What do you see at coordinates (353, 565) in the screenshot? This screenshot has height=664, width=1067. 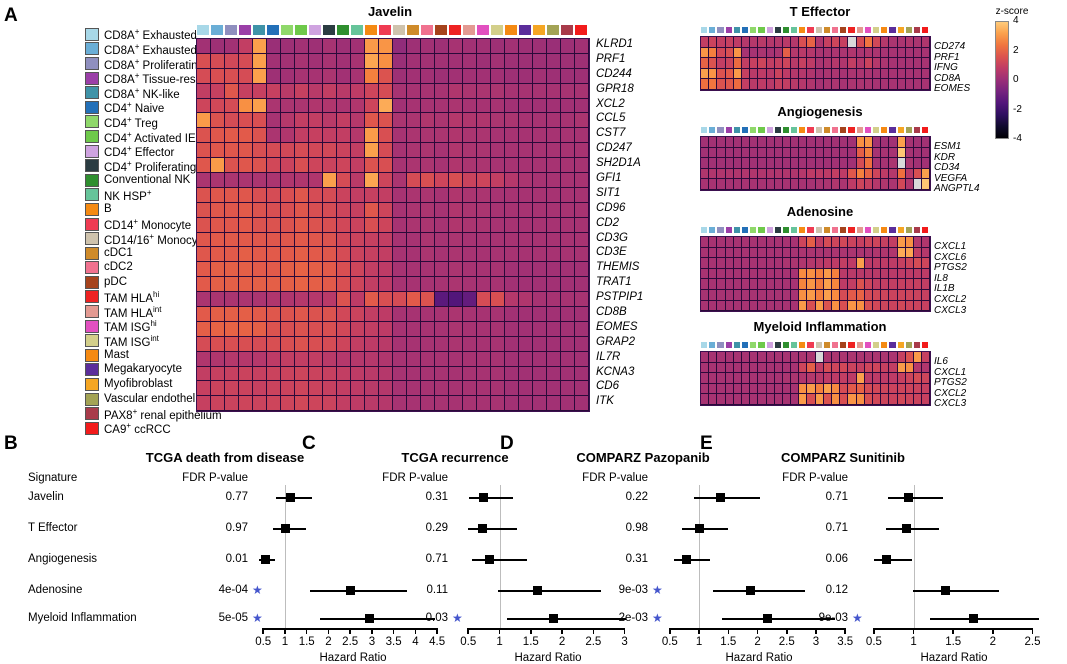 I see `forest-plot-tcga-death` at bounding box center [353, 565].